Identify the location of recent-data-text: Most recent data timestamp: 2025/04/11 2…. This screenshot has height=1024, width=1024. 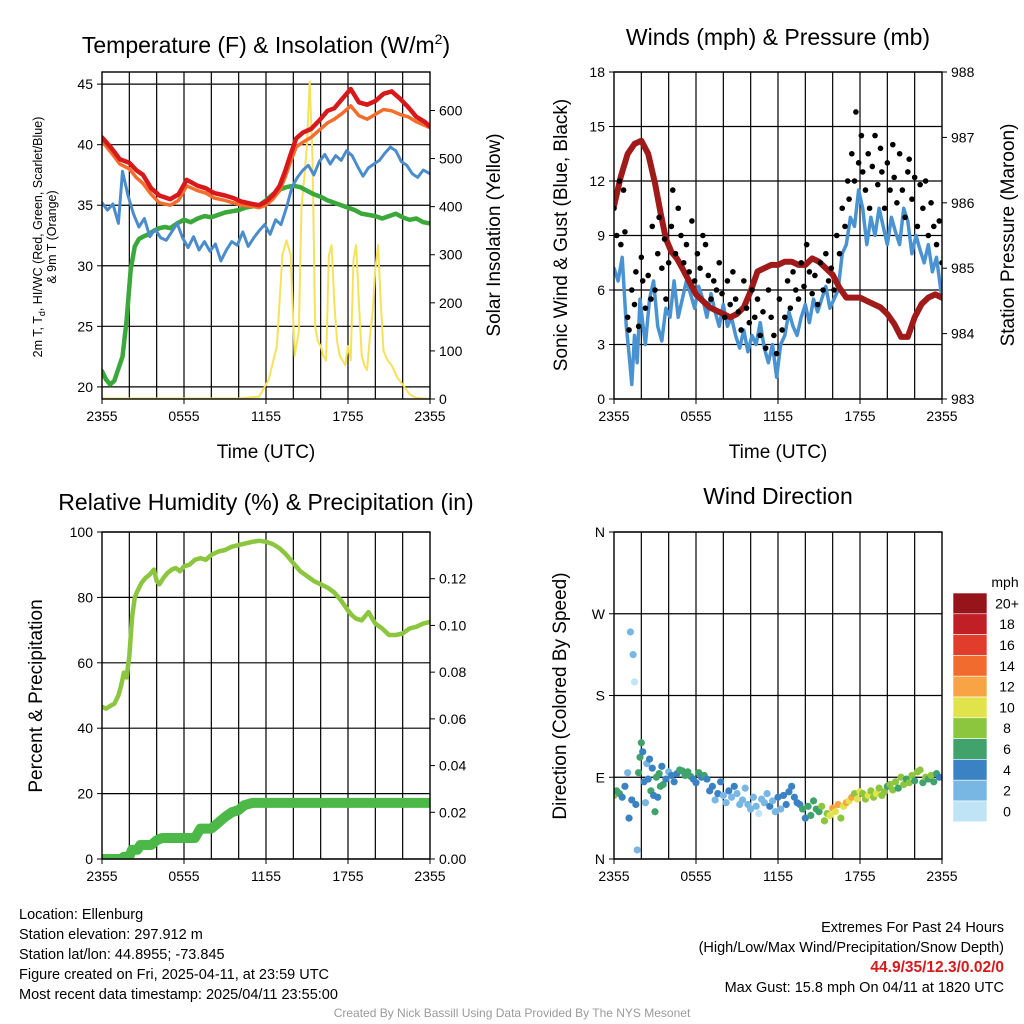
(178, 995).